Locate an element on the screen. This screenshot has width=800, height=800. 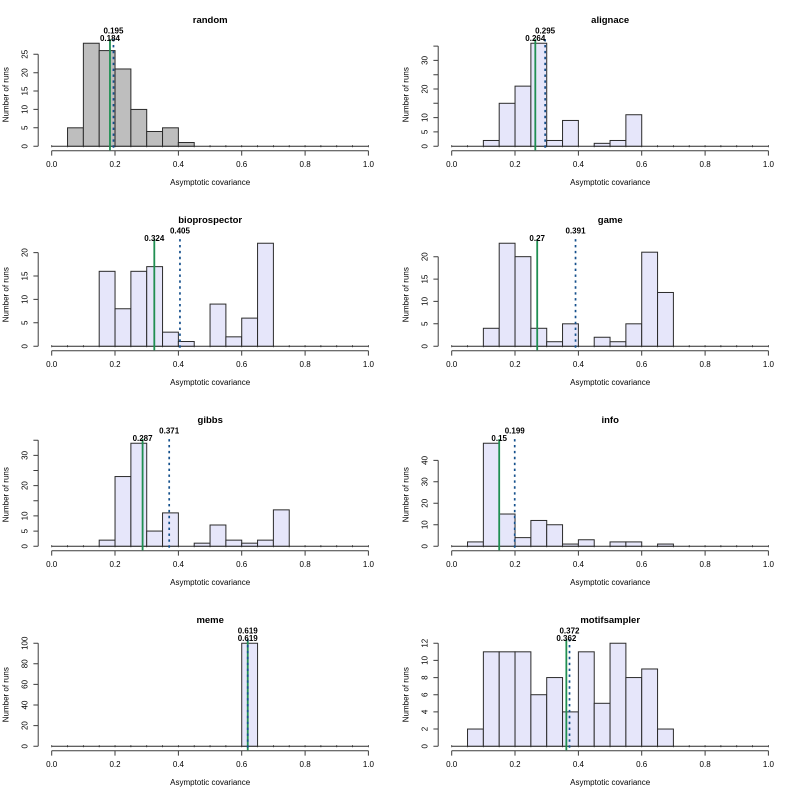
svg-text: 0.184 is located at coordinates (110, 38).